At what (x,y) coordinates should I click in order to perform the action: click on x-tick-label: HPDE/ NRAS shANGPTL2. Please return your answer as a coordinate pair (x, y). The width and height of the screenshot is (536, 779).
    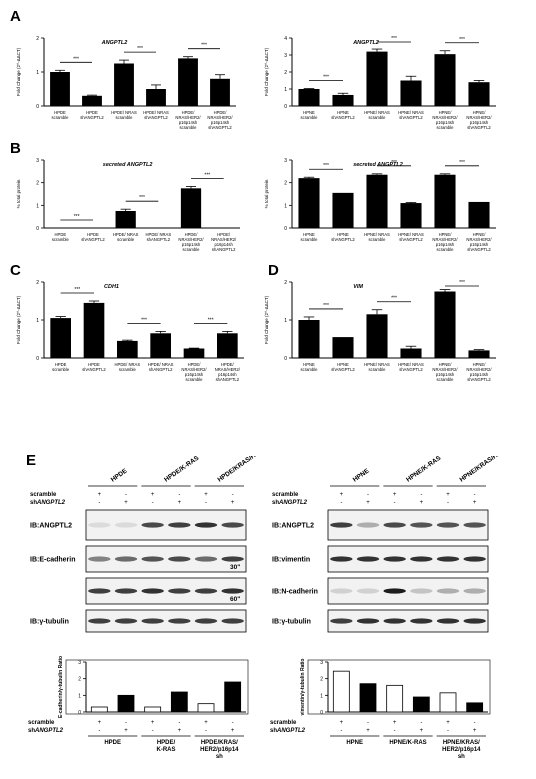
    Looking at the image, I should click on (161, 367).